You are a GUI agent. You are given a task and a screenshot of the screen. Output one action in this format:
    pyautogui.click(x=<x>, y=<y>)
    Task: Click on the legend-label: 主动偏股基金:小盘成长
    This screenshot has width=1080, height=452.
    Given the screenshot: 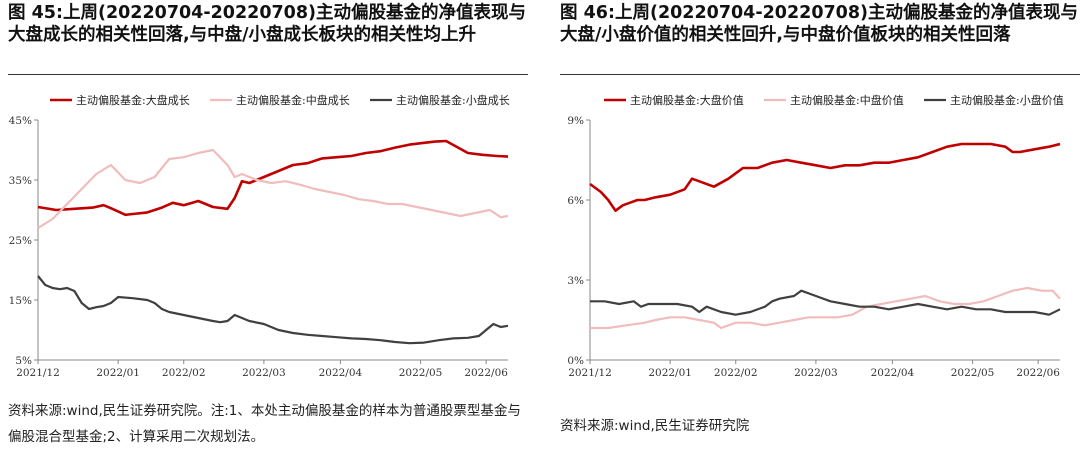 What is the action you would take?
    pyautogui.click(x=453, y=100)
    